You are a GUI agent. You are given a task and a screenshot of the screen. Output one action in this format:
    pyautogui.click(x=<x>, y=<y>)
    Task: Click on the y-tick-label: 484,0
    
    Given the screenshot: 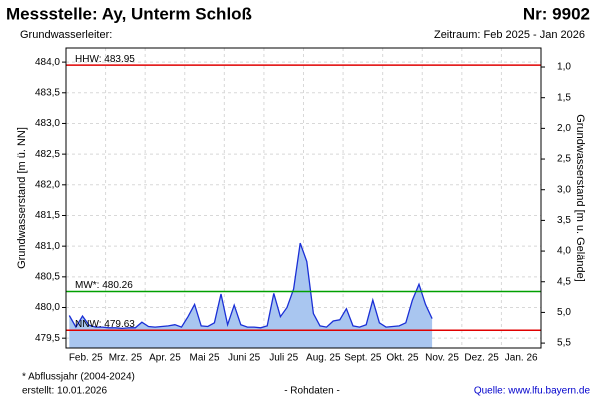 What is the action you would take?
    pyautogui.click(x=47, y=62)
    